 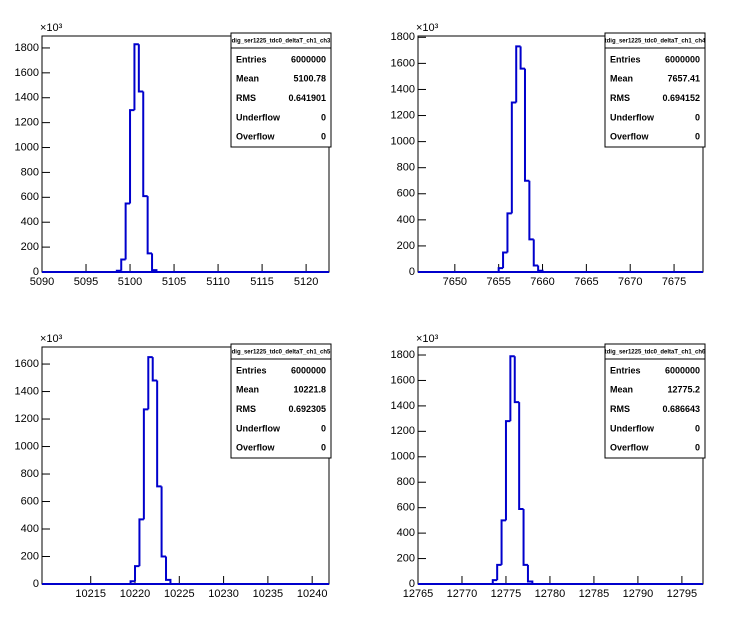 What do you see at coordinates (130, 282) in the screenshot?
I see `x-tick-label: 5100` at bounding box center [130, 282].